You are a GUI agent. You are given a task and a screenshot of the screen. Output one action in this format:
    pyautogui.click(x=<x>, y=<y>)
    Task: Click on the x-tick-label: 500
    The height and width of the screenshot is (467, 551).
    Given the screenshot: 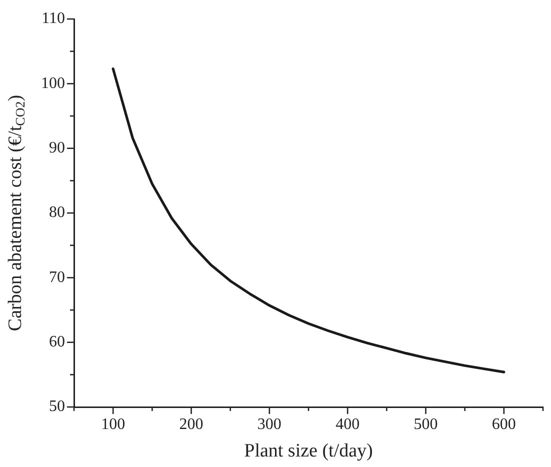 What is the action you would take?
    pyautogui.click(x=426, y=424)
    